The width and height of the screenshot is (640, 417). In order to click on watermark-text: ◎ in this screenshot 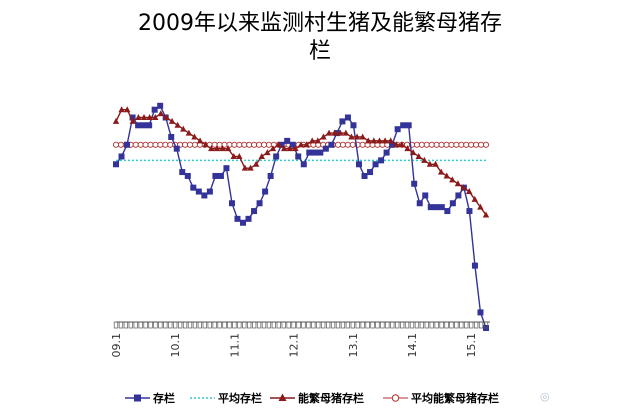, I will do `click(545, 396)`.